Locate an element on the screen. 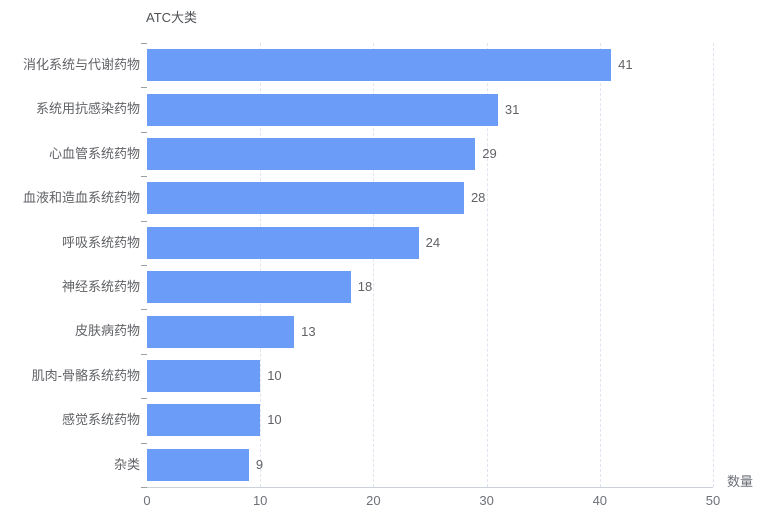 The height and width of the screenshot is (518, 770). category-label: 杂类 is located at coordinates (126, 464).